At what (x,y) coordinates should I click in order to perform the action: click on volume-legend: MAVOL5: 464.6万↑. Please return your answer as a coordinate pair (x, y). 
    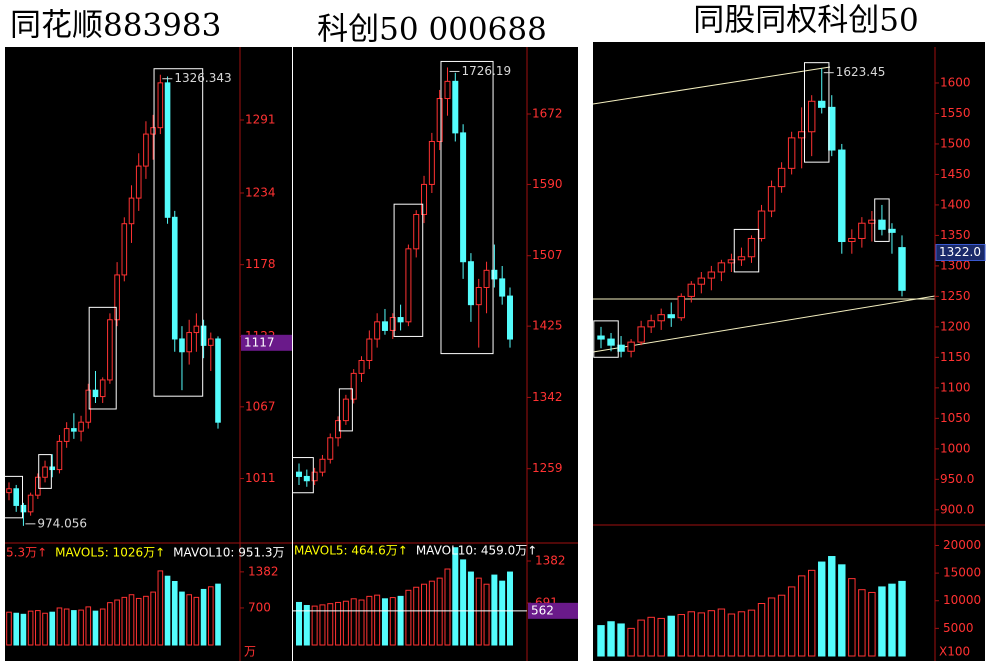
    Looking at the image, I should click on (351, 551).